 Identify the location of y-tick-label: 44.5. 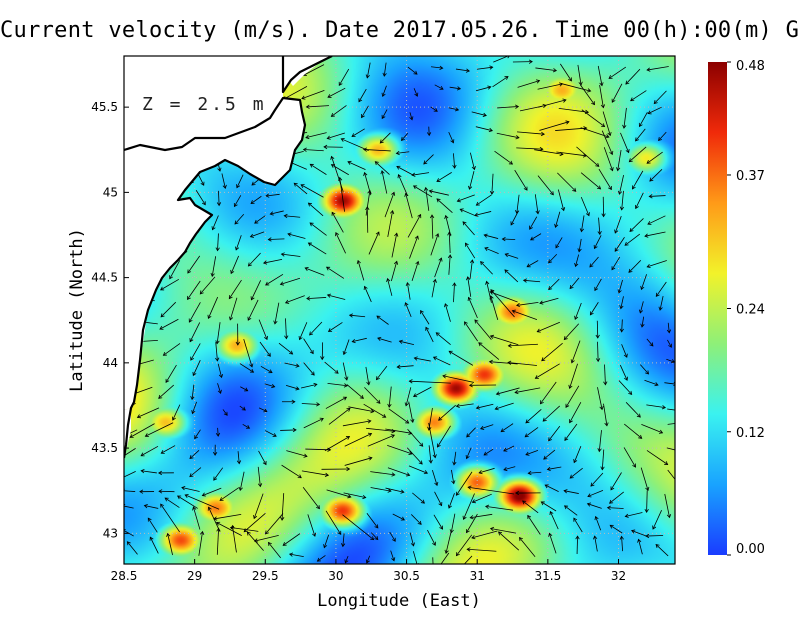
(104, 278).